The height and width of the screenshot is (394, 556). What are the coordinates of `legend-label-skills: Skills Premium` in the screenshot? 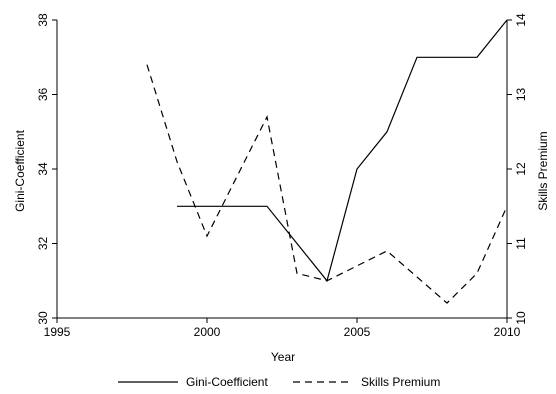 It's located at (400, 382).